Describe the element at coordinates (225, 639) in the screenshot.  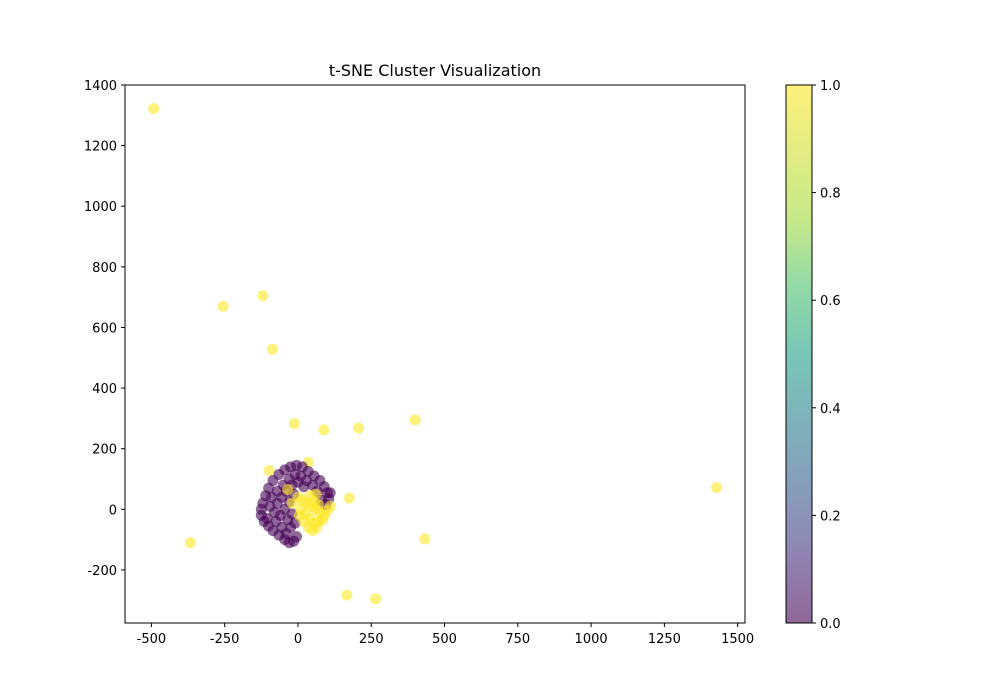
I see `x-tick-label: -250` at that location.